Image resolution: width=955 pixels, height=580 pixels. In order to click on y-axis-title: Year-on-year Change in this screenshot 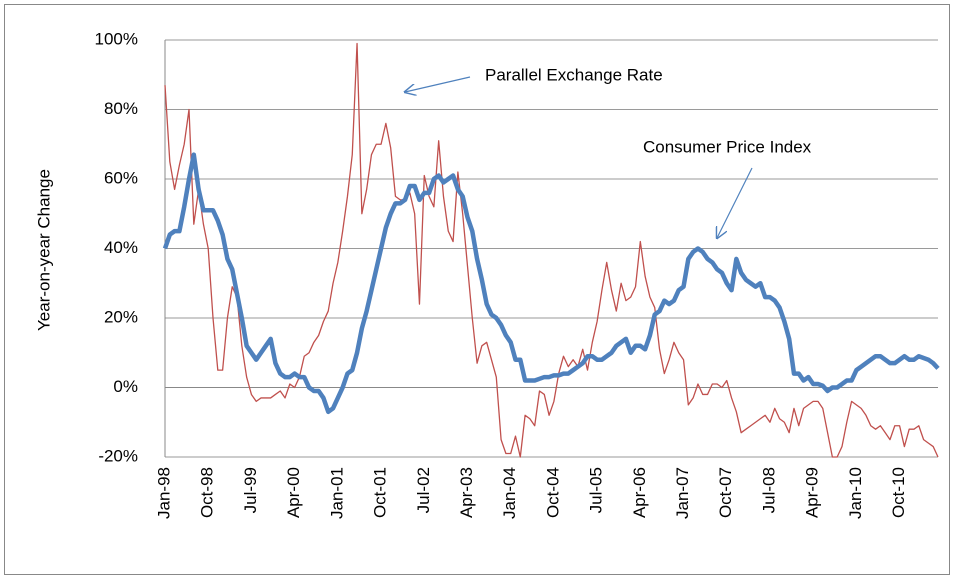, I will do `click(43, 250)`.